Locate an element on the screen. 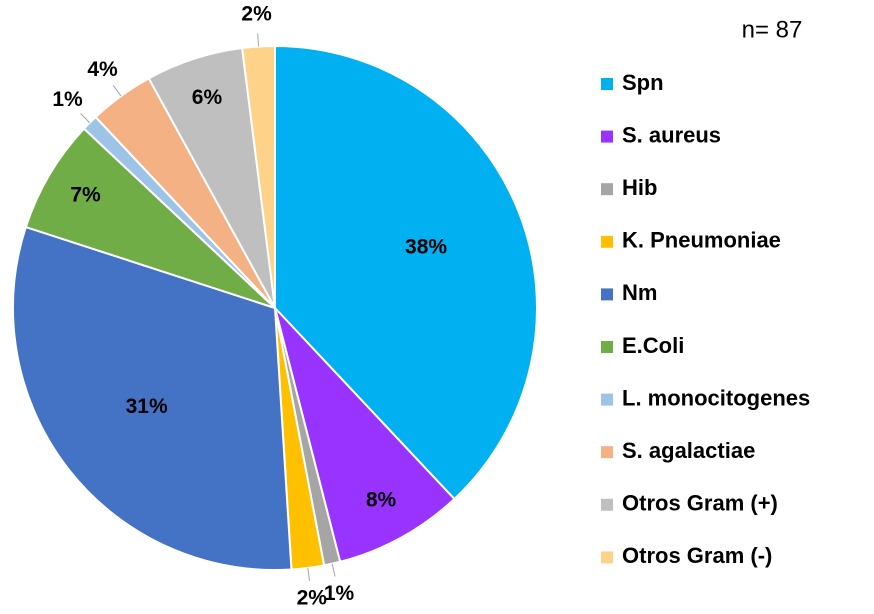 This screenshot has width=874, height=614. value-label: 4% is located at coordinates (102, 69).